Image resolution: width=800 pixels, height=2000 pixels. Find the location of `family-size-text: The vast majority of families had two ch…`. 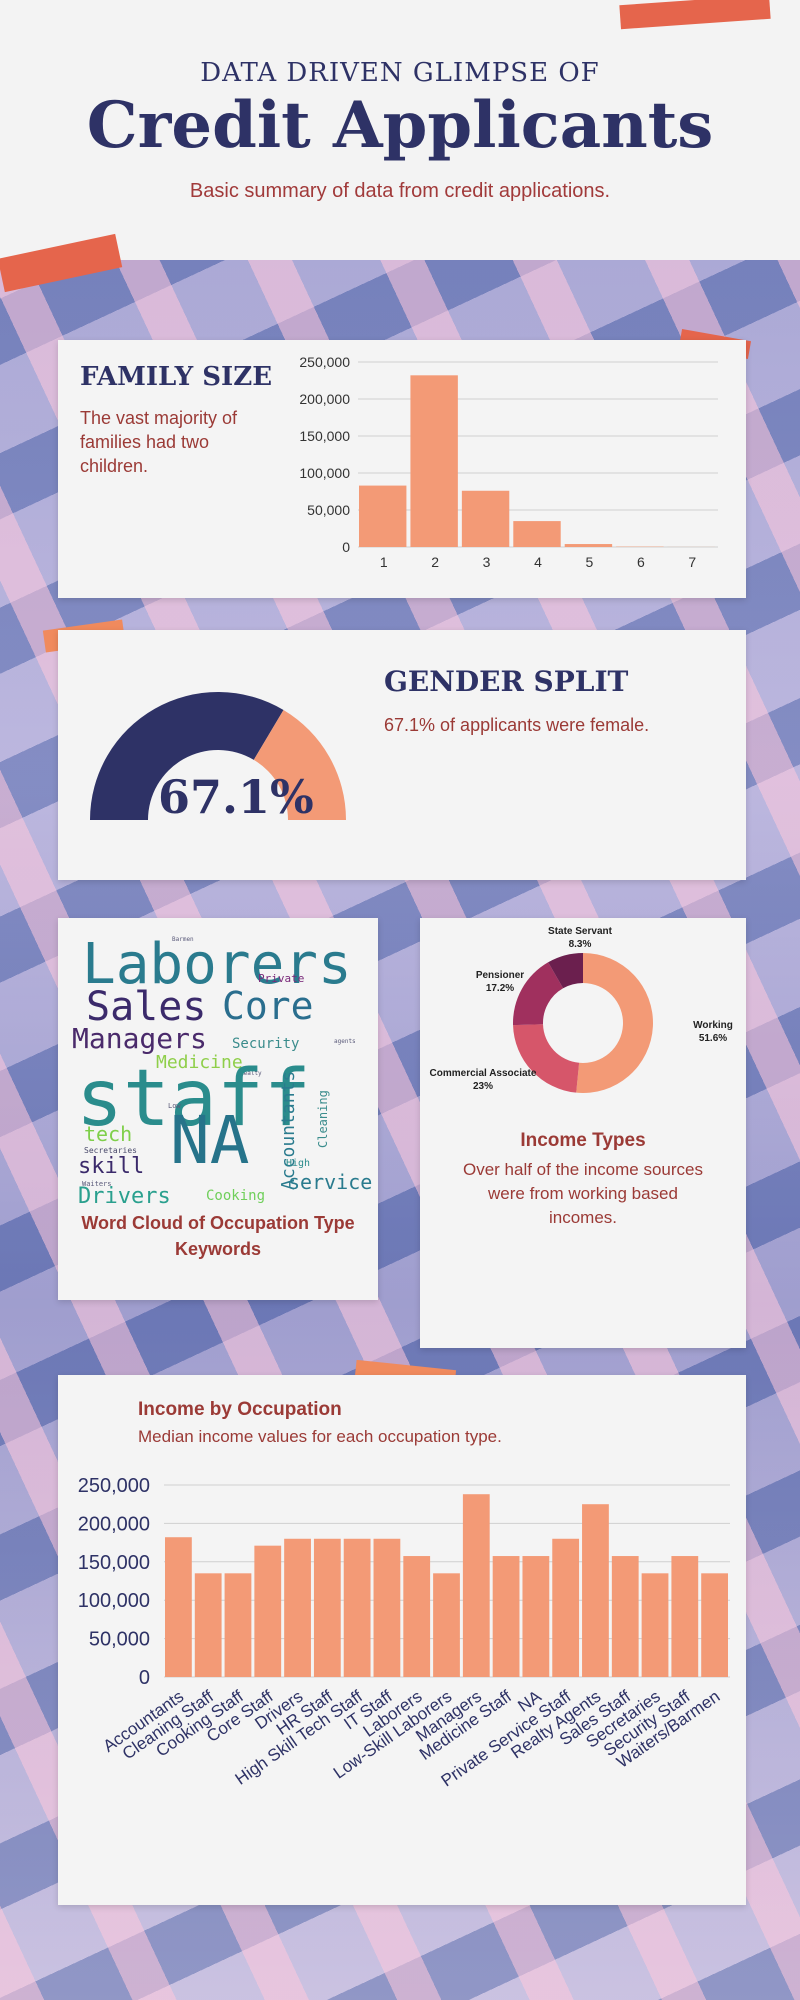

family-size-text: The vast majority of families had two ch… is located at coordinates (180, 442).